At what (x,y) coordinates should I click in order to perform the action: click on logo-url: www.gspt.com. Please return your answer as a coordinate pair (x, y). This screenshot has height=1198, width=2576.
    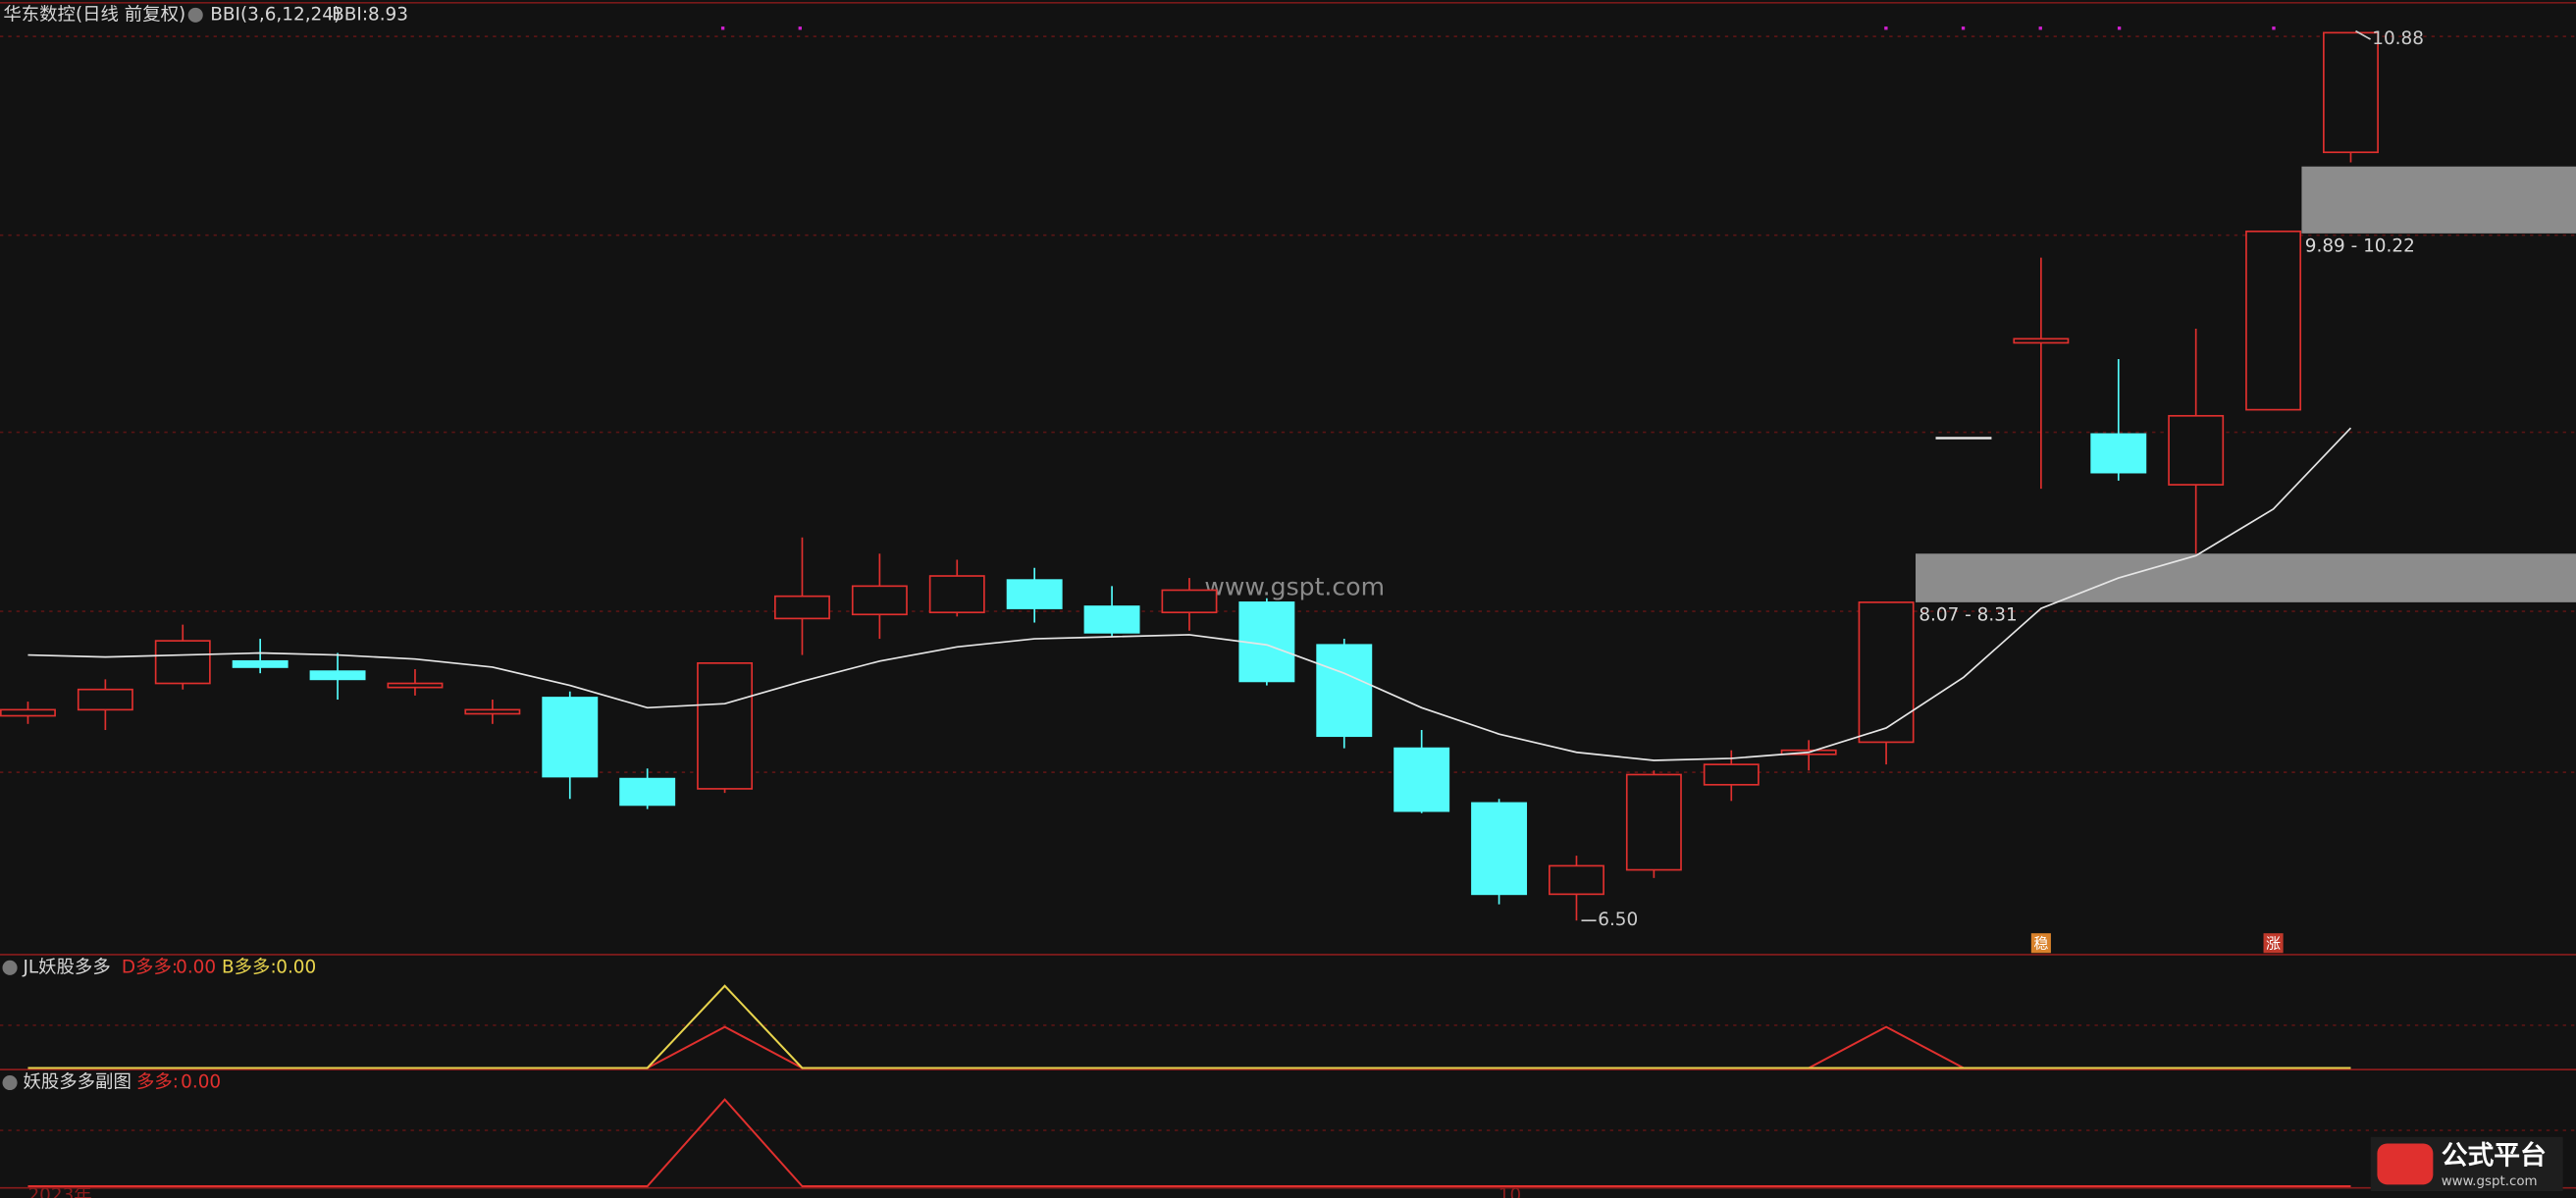
    Looking at the image, I should click on (2490, 1181).